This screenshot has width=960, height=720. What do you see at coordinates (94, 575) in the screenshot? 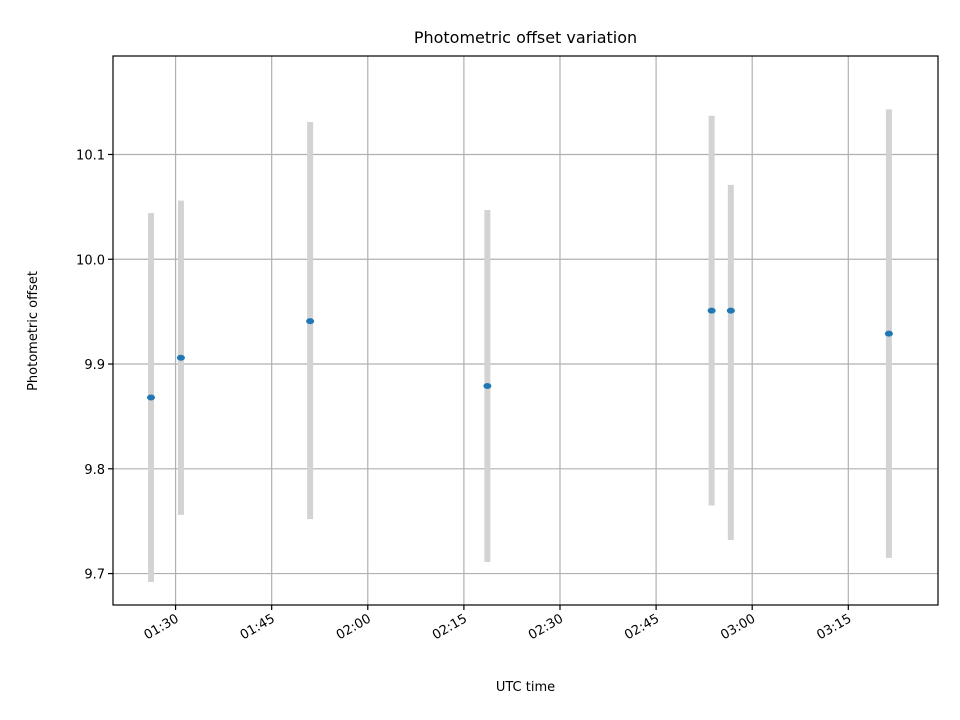
I see `y-tick-label: 9.7` at bounding box center [94, 575].